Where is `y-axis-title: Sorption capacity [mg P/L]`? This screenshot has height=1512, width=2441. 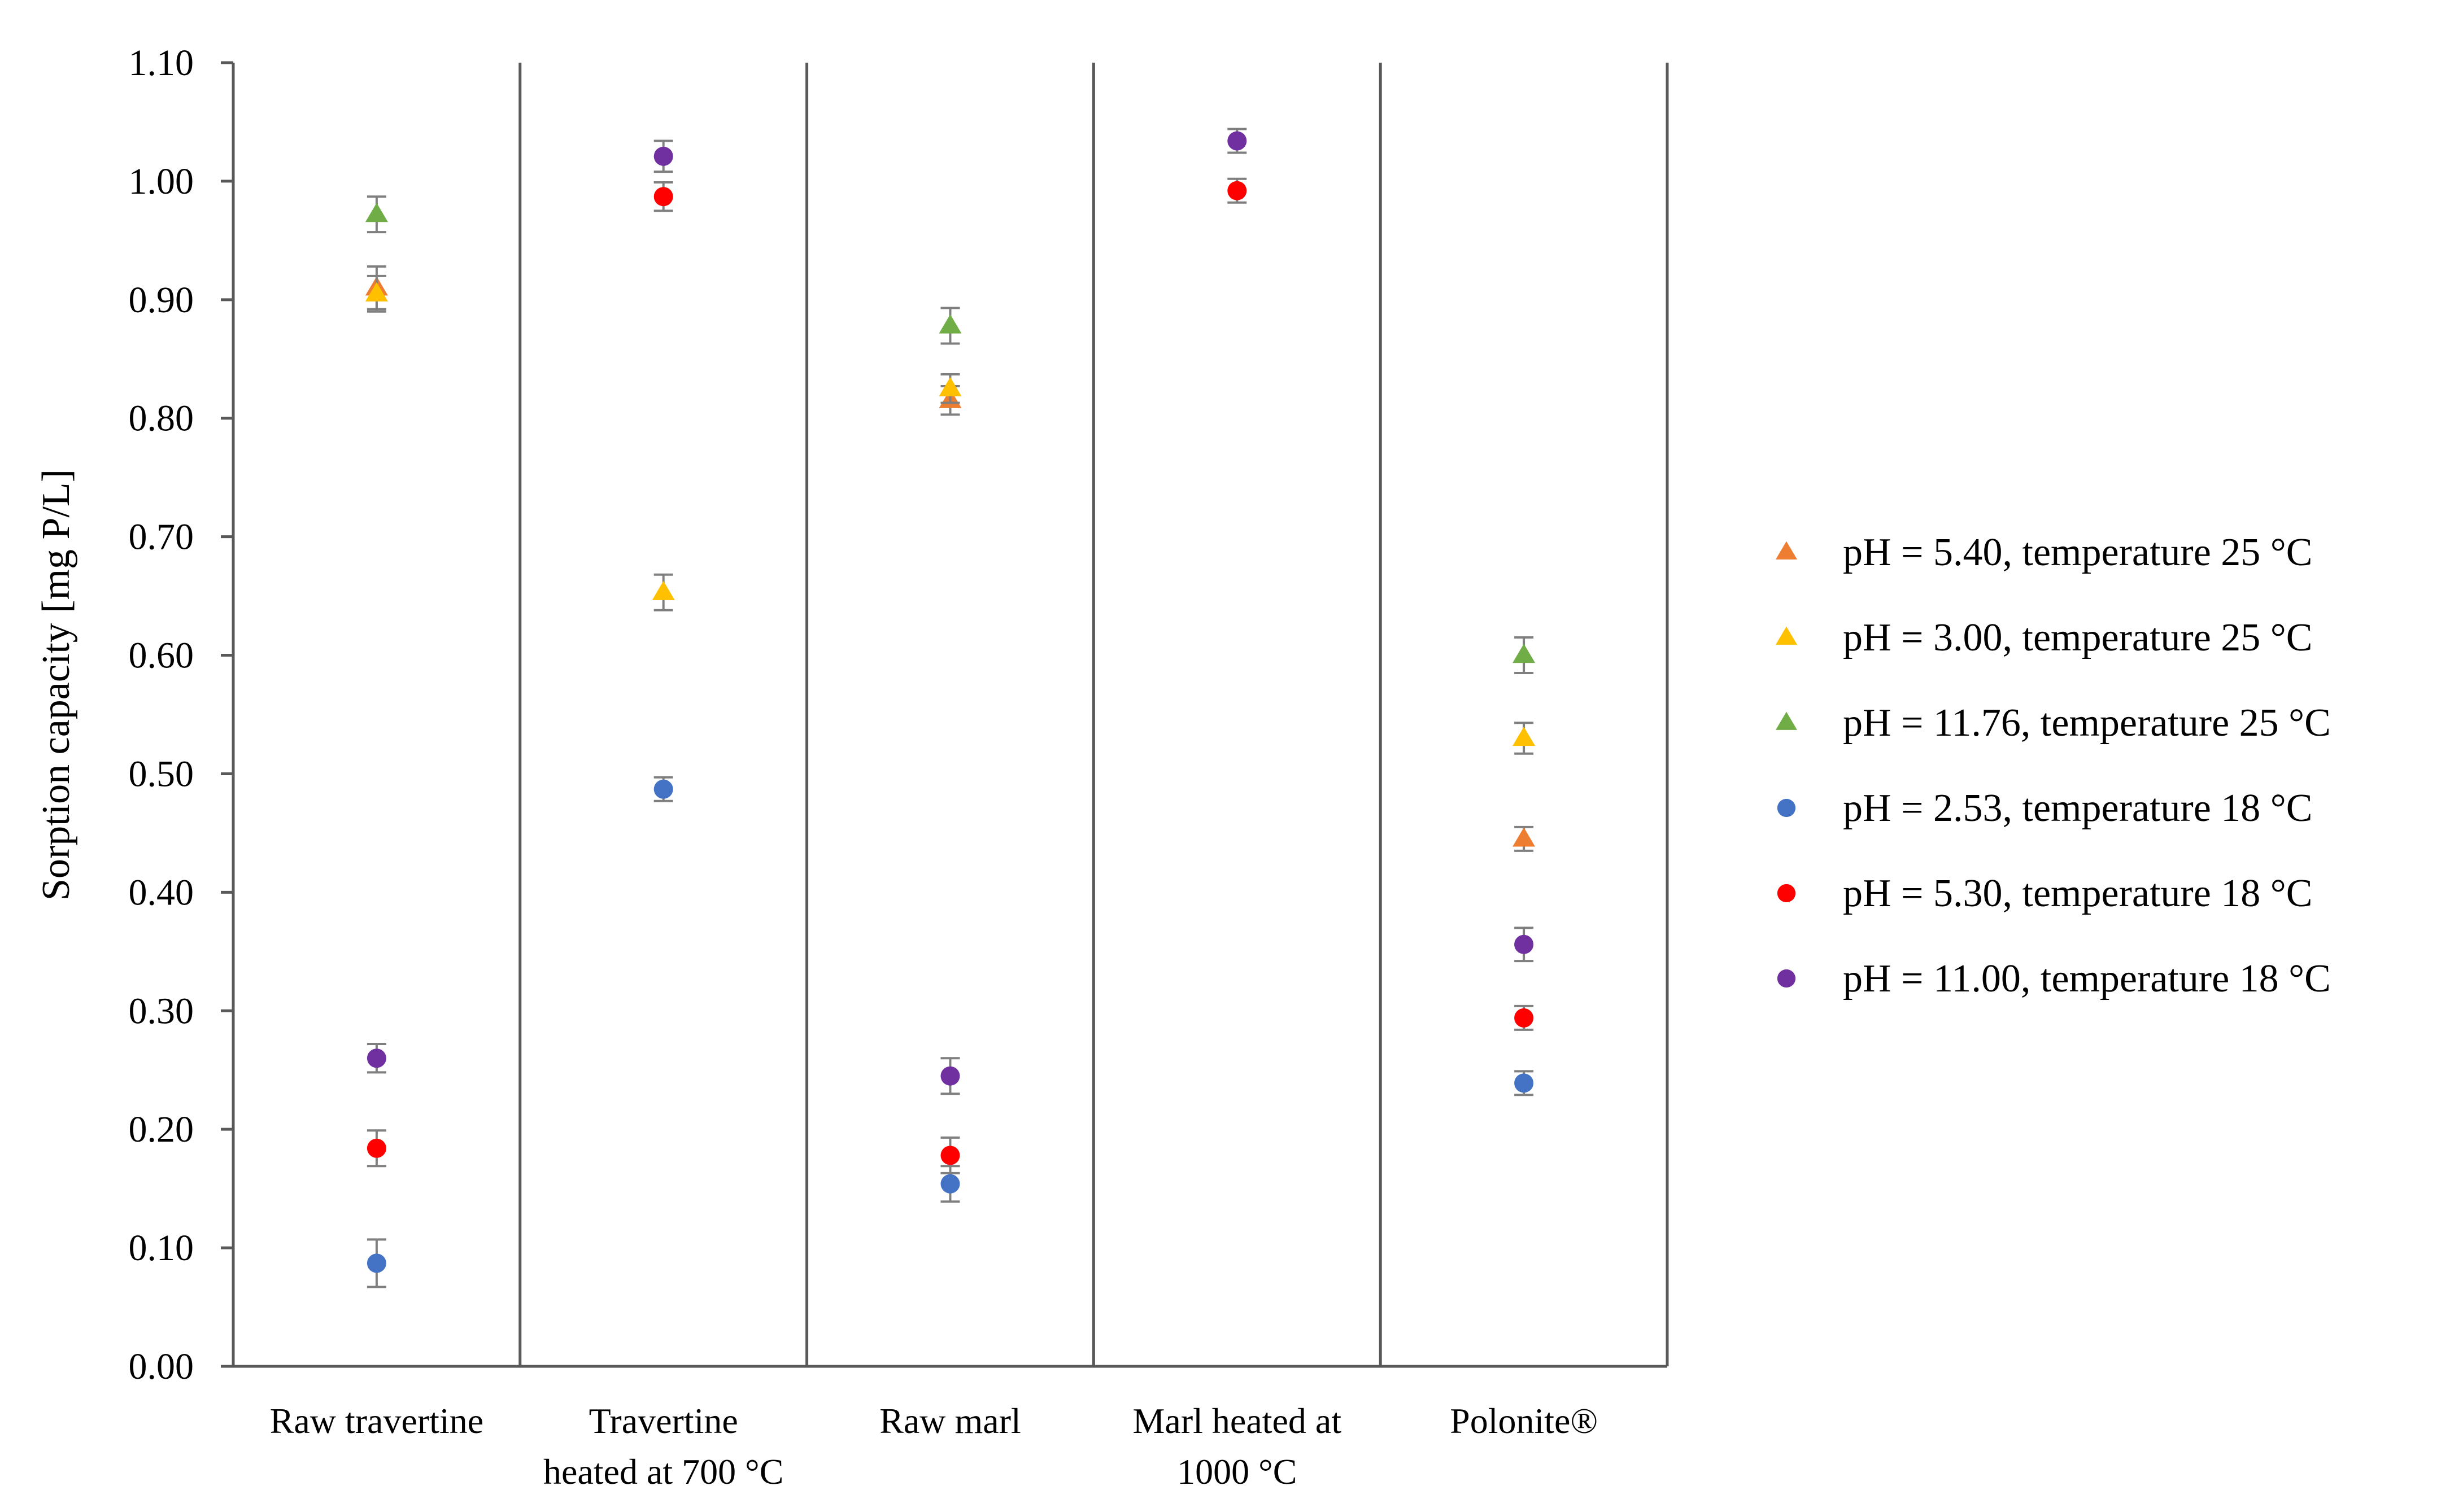 y-axis-title: Sorption capacity [mg P/L] is located at coordinates (56, 685).